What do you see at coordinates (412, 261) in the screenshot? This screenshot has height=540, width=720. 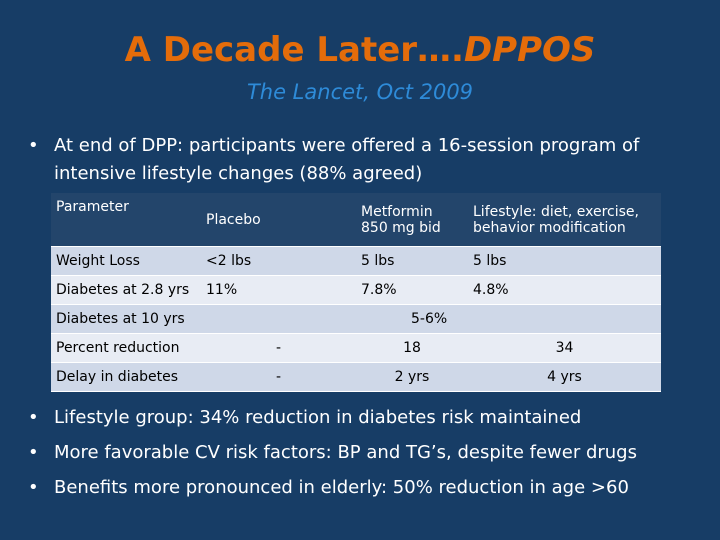 I see `cell-metformin: 5 lbs` at bounding box center [412, 261].